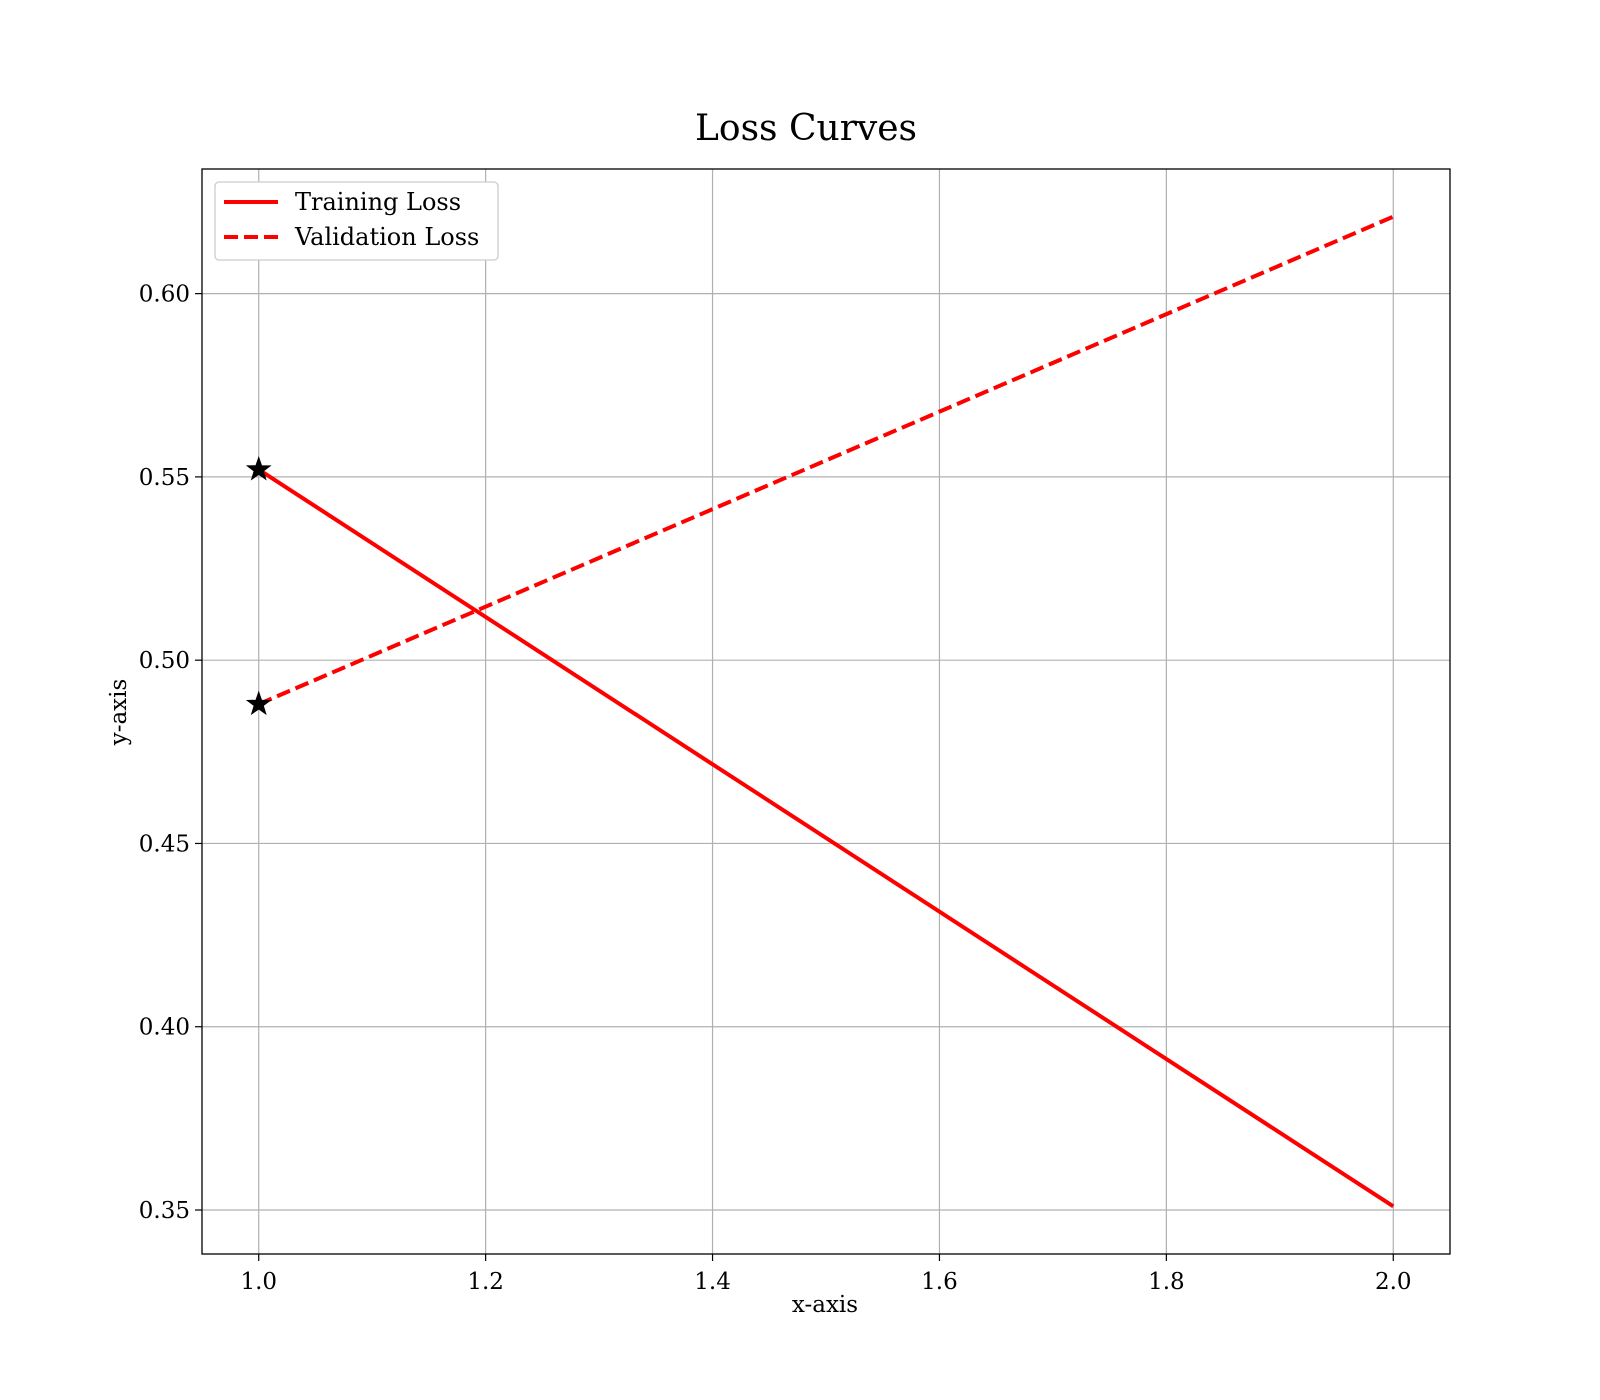  What do you see at coordinates (164, 295) in the screenshot?
I see `y-tick-label: 0.60` at bounding box center [164, 295].